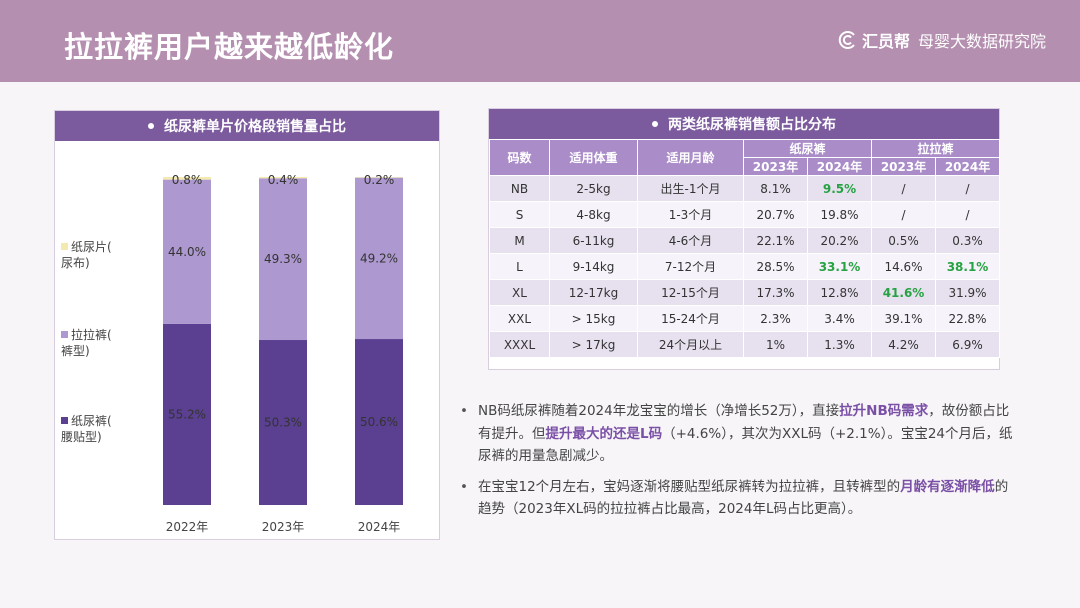  I want to click on data-label: 0.4%, so click(283, 180).